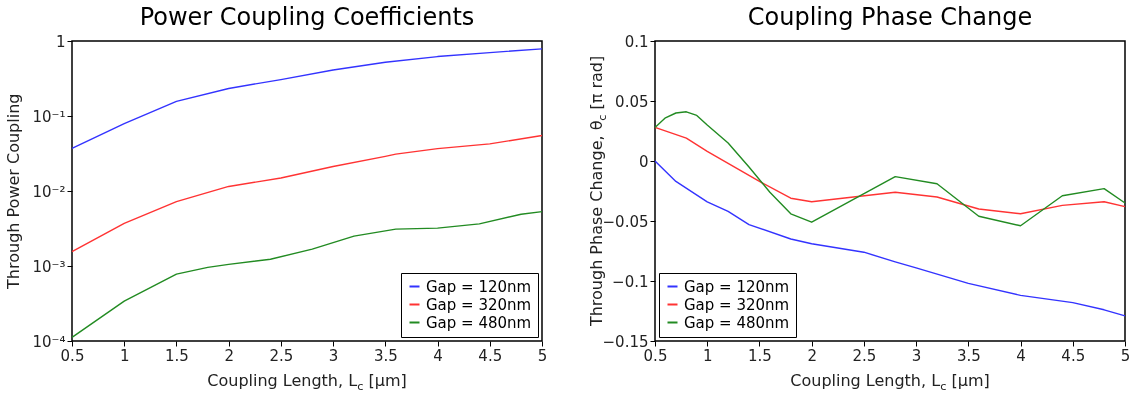 This screenshot has height=415, width=1146. I want to click on chart-title: Coupling Phase Change, so click(890, 17).